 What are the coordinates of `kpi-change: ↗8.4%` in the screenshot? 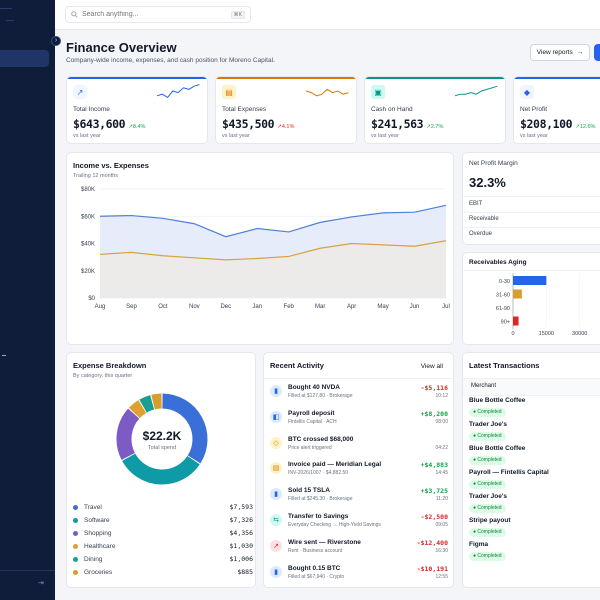 It's located at (136, 127).